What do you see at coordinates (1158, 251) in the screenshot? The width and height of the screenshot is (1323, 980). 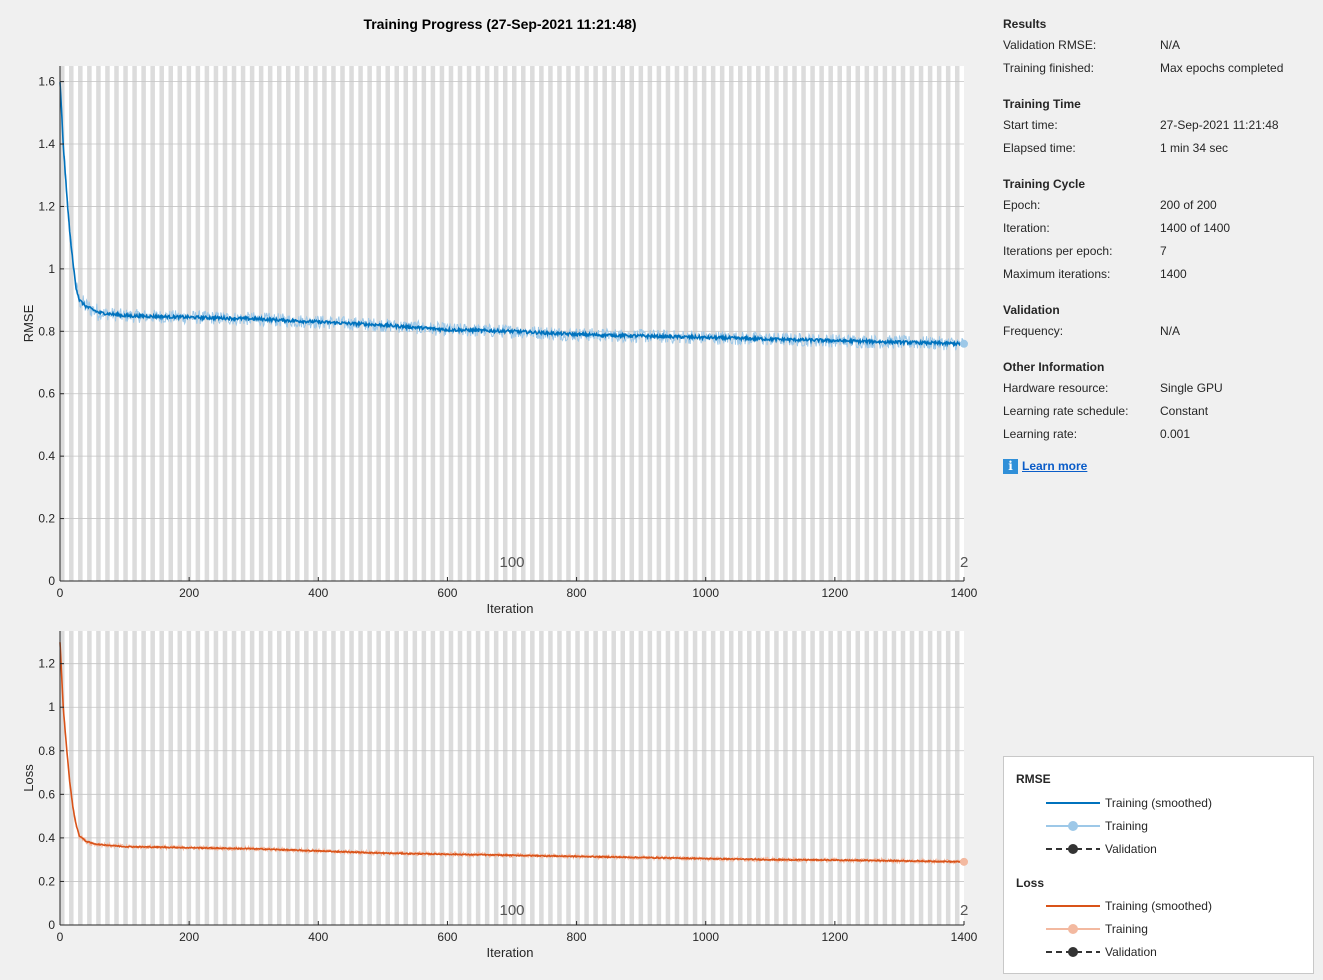 I see `info-row: Iterations per epoch: 7` at bounding box center [1158, 251].